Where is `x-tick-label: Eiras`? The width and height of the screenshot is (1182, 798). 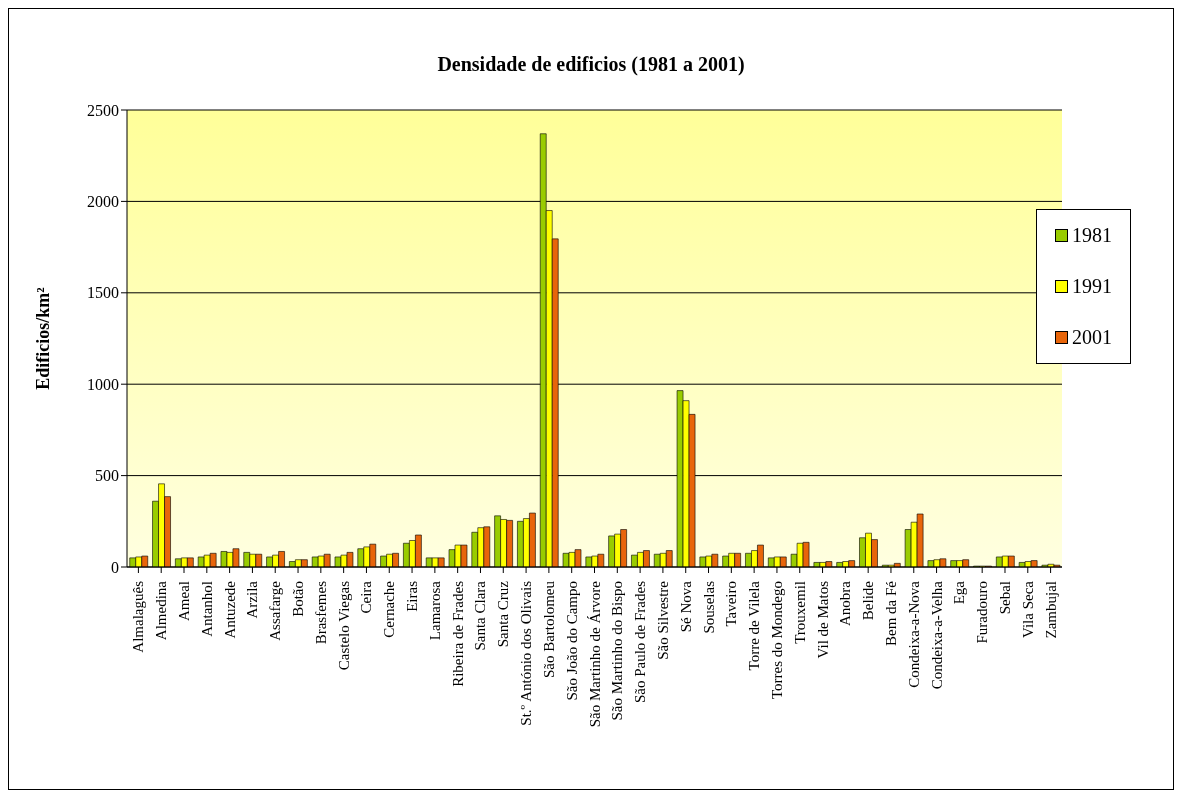
x-tick-label: Eiras is located at coordinates (412, 596).